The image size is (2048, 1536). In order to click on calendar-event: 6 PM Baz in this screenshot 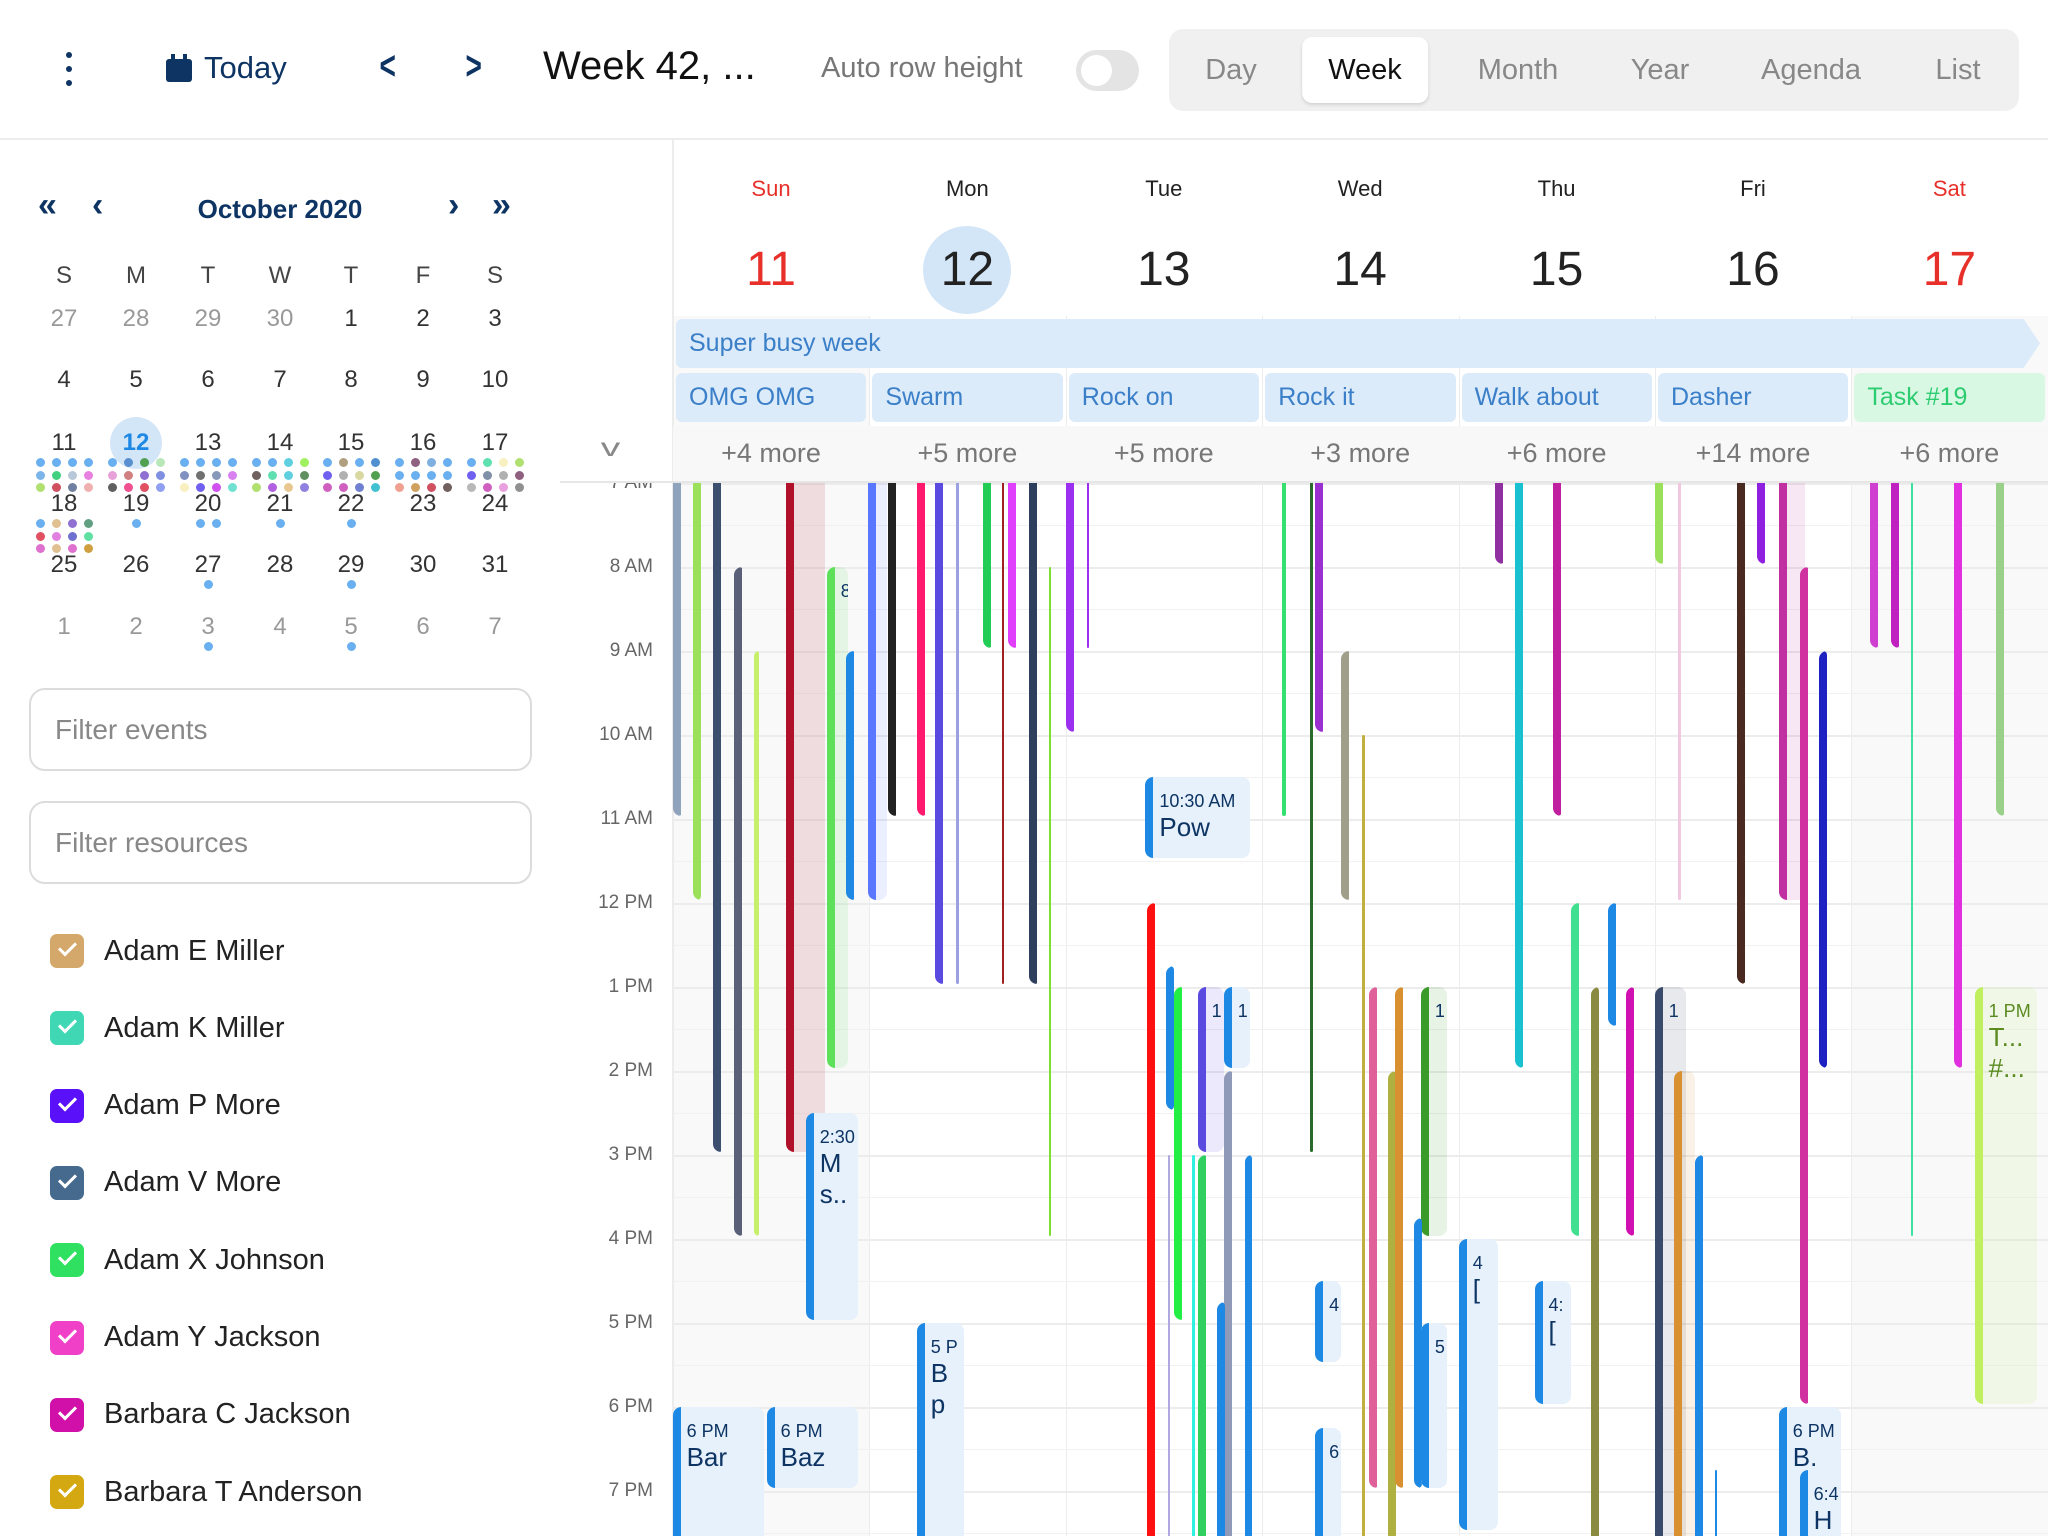, I will do `click(812, 1447)`.